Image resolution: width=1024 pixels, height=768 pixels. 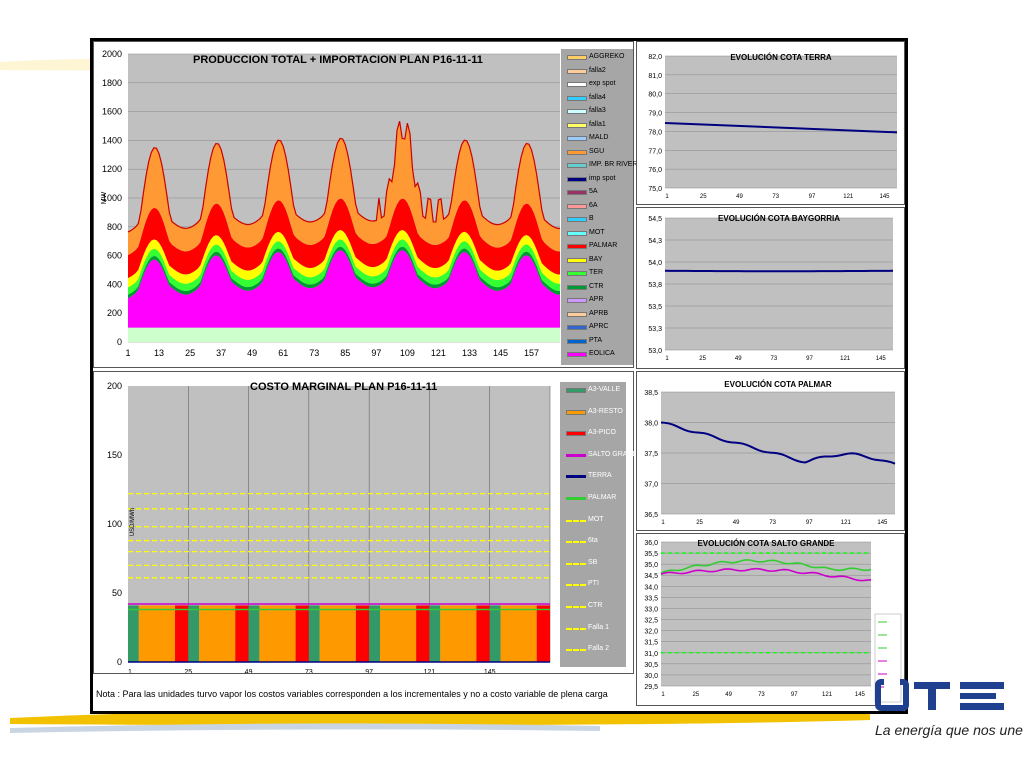 I want to click on y-tick-label: 75,0, so click(x=655, y=189).